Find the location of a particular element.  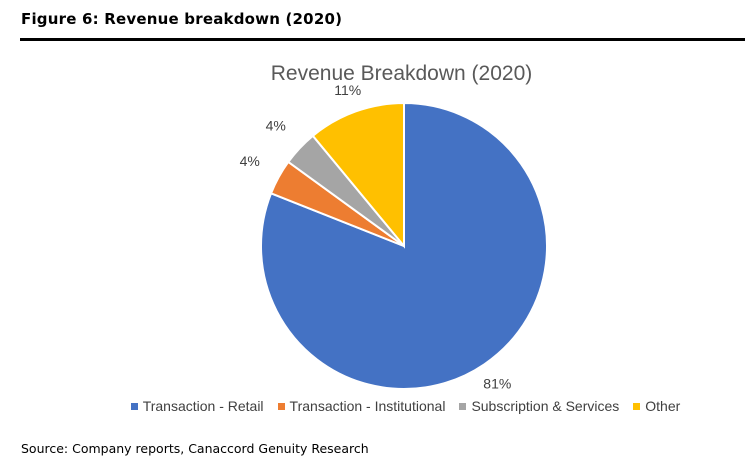

chart-title: Revenue Breakdown (2020) is located at coordinates (401, 73).